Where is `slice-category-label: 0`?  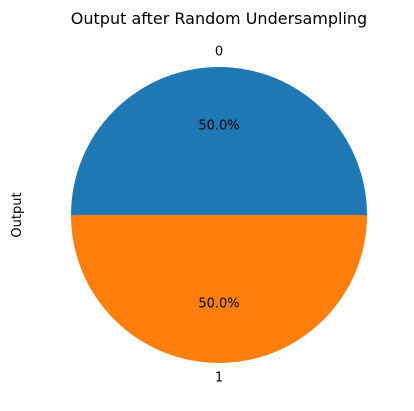 slice-category-label: 0 is located at coordinates (219, 52).